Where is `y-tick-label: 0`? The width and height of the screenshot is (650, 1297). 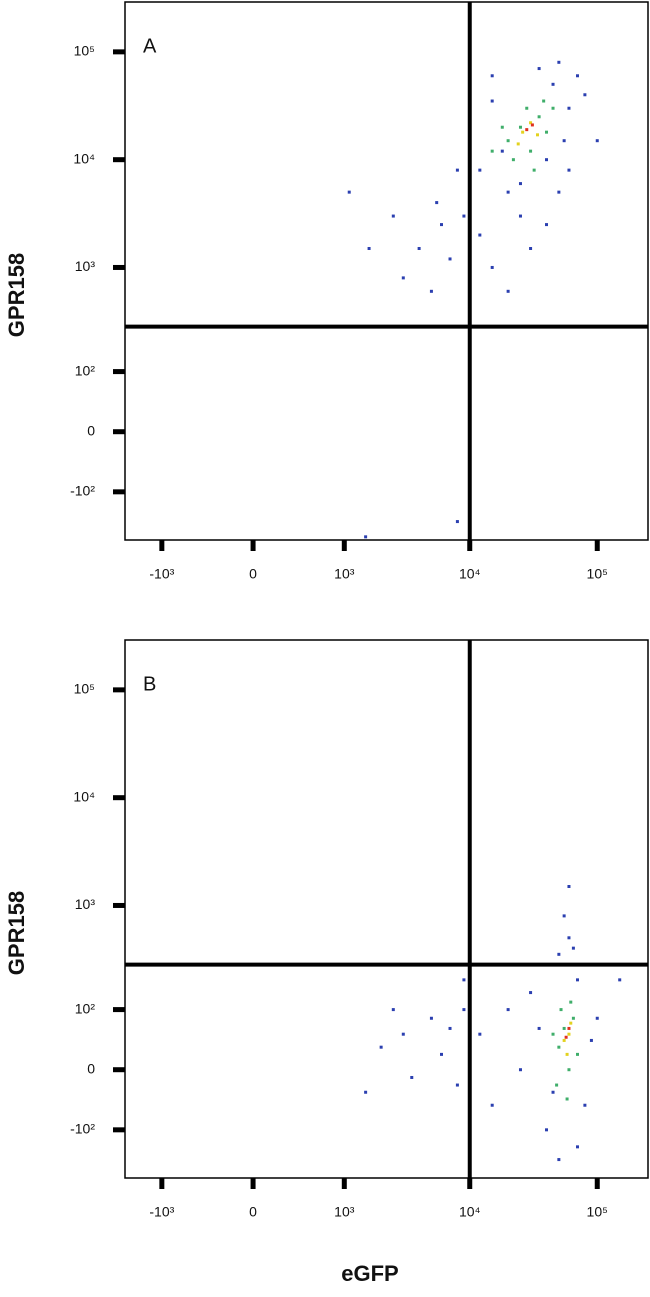 y-tick-label: 0 is located at coordinates (91, 430).